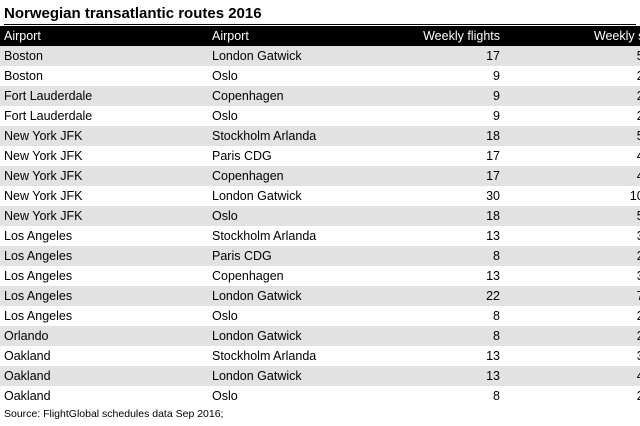 Image resolution: width=640 pixels, height=426 pixels. I want to click on table-title: Norwegian transatlantic routes 2016, so click(320, 14).